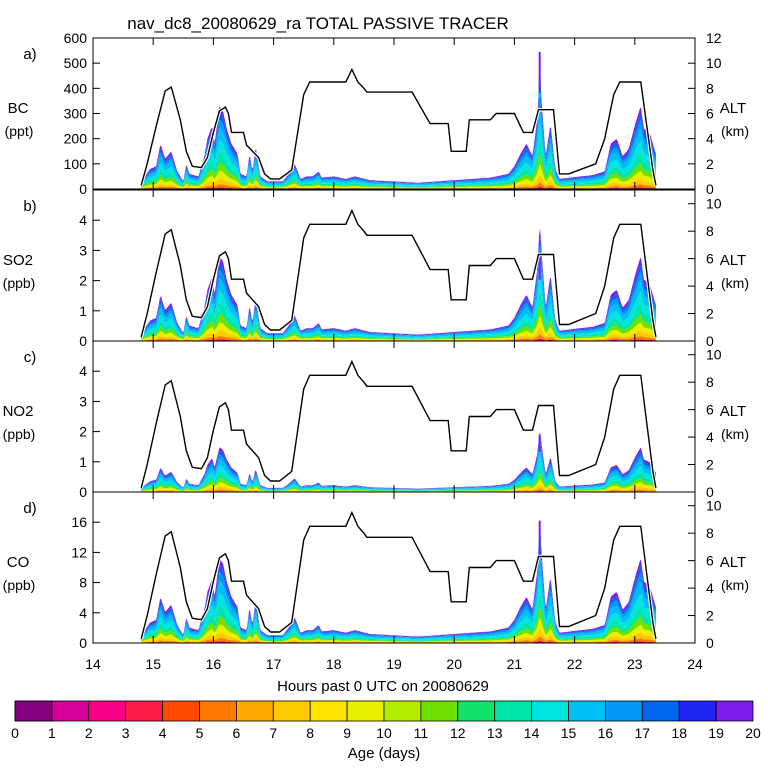 Image resolution: width=768 pixels, height=768 pixels. I want to click on colorbar-tick-label: 13, so click(495, 733).